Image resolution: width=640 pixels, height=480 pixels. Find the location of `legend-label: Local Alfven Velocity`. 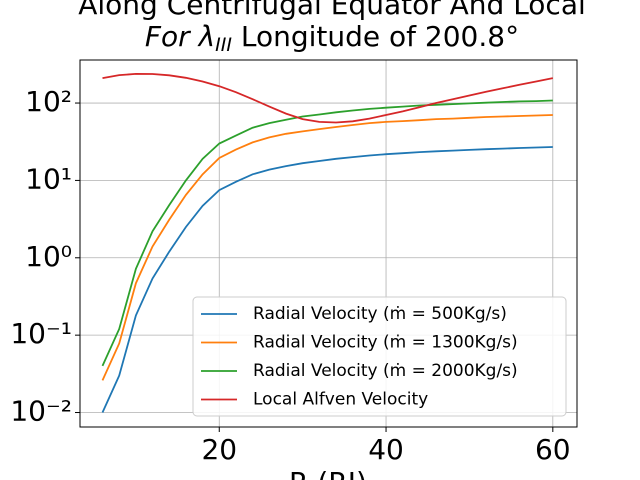

legend-label: Local Alfven Velocity is located at coordinates (340, 400).